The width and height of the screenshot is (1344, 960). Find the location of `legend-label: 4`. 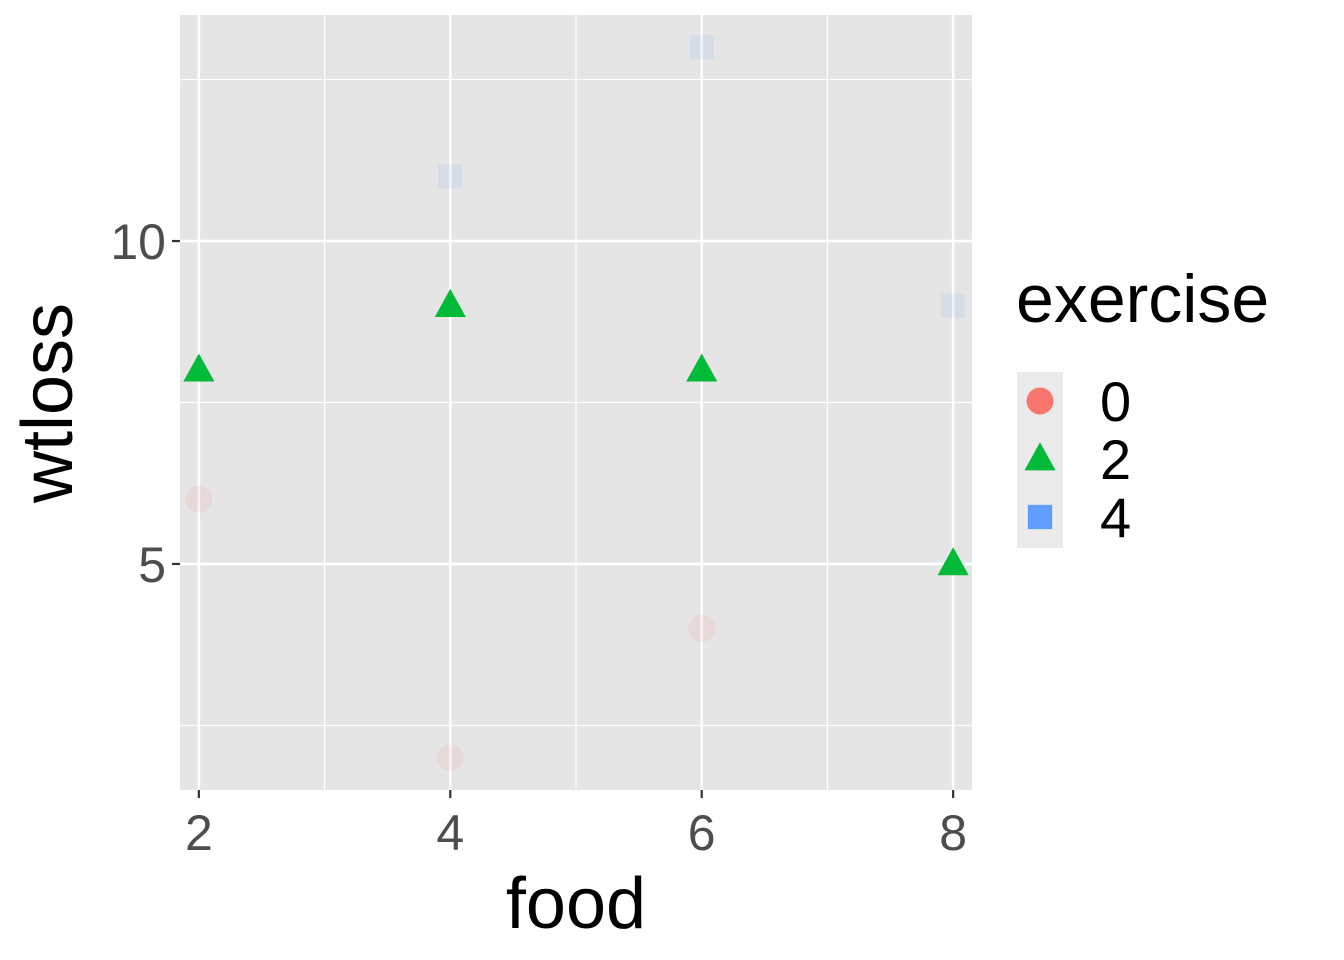

legend-label: 4 is located at coordinates (1115, 517).